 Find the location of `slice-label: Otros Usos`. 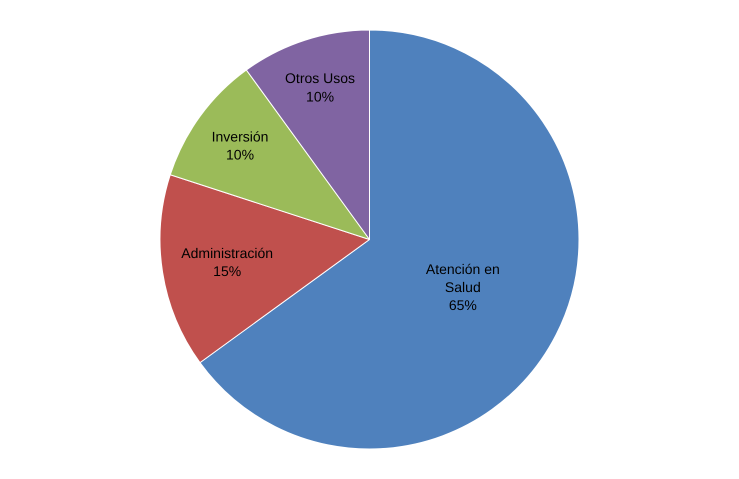

slice-label: Otros Usos is located at coordinates (320, 78).